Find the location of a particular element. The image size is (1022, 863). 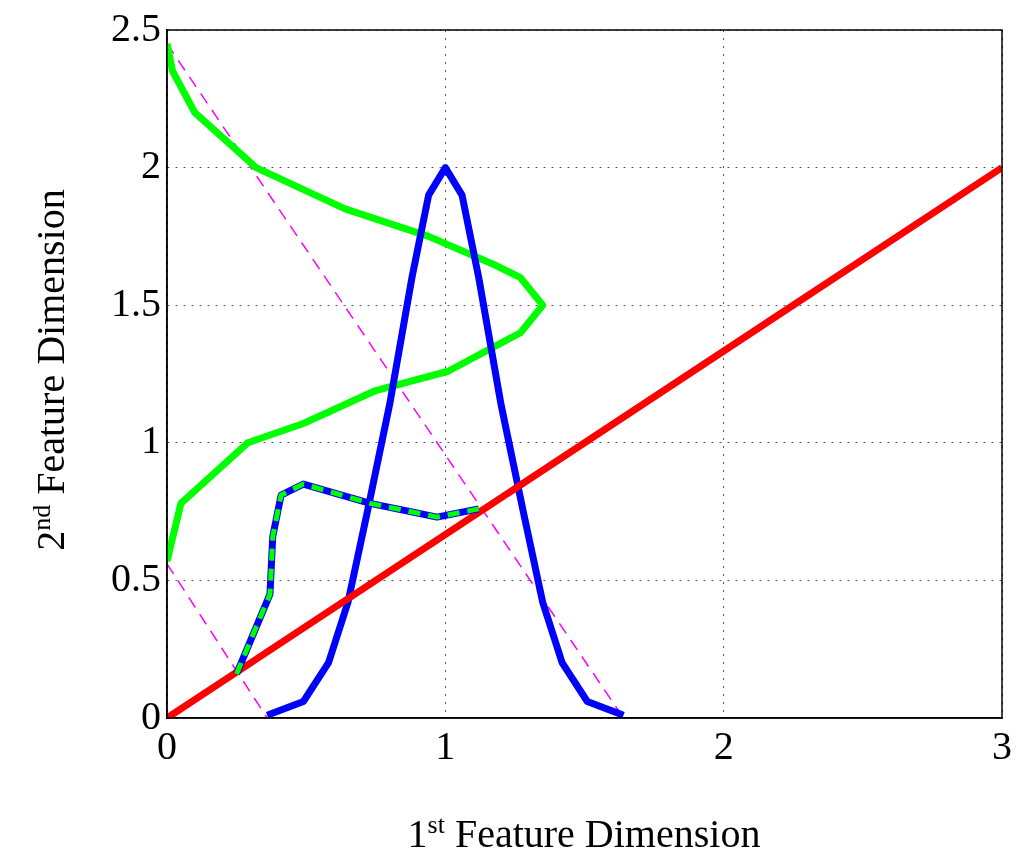

x-tick-label: 2 is located at coordinates (723, 745).